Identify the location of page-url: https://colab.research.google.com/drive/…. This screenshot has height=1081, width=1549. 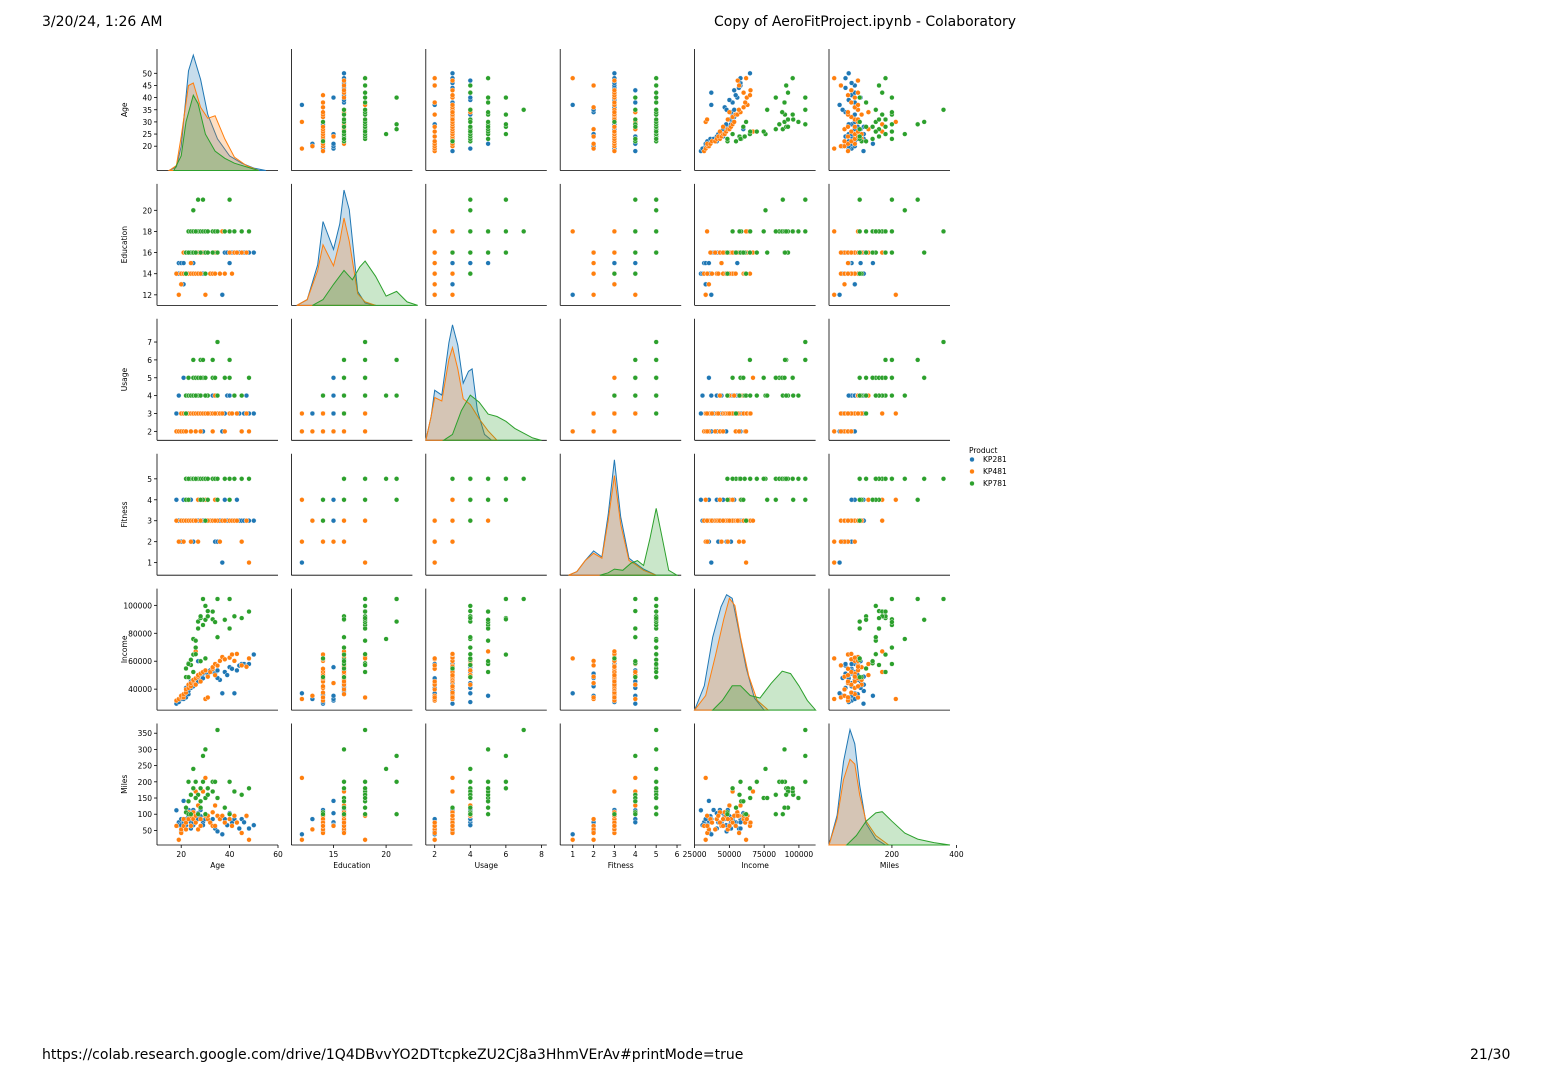
(393, 1055).